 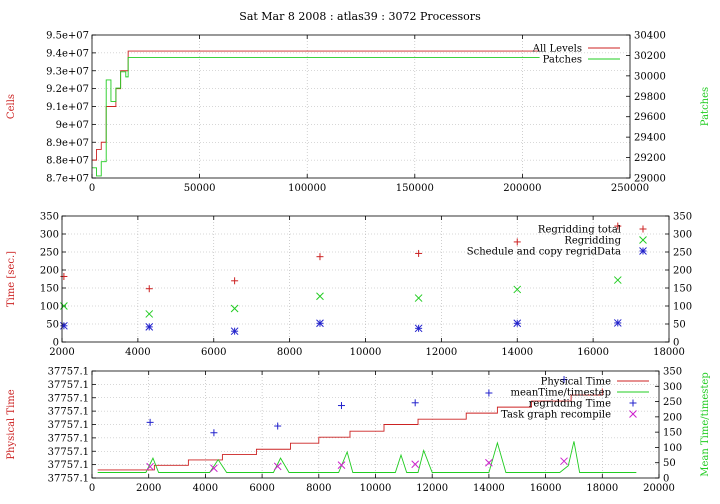 What do you see at coordinates (592, 241) in the screenshot?
I see `legend-label: Regridding` at bounding box center [592, 241].